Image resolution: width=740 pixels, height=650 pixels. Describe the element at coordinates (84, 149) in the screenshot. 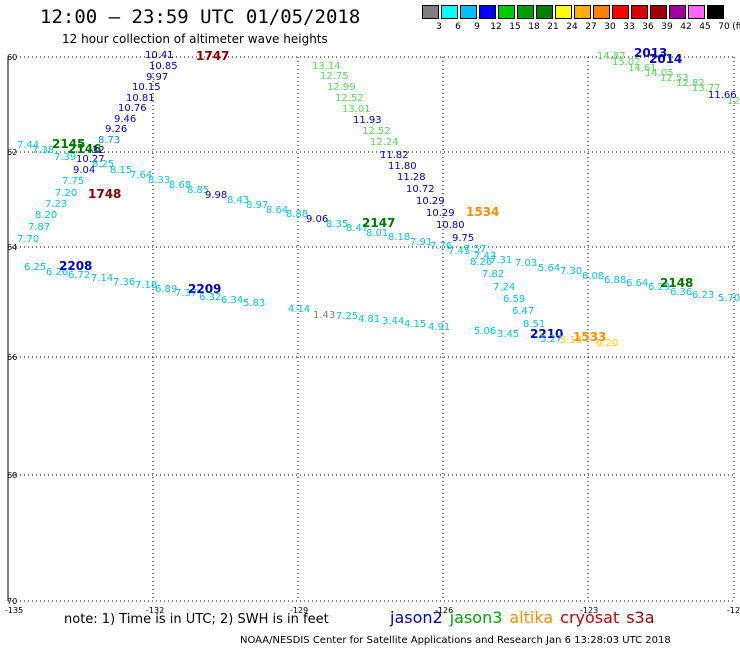

I see `time-label: 2146` at that location.